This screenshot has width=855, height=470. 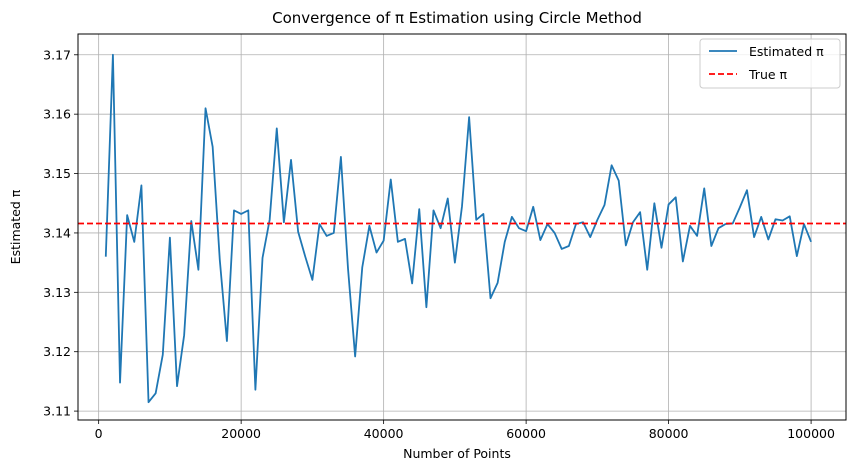 I want to click on y-tick-label: 3.14, so click(x=57, y=232).